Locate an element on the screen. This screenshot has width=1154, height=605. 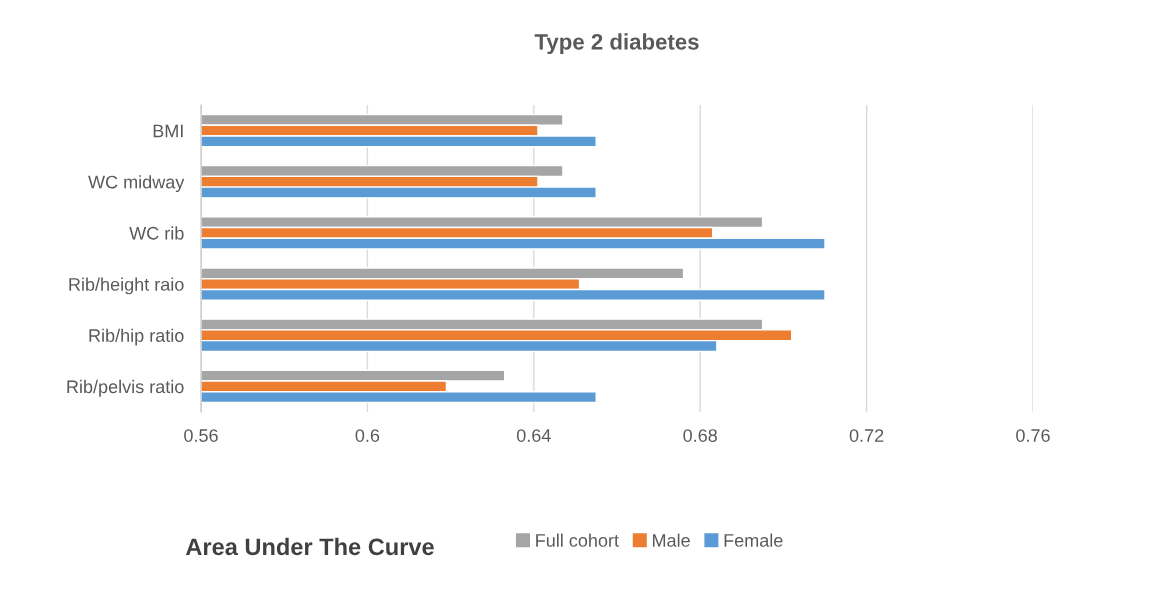
y-tick-label: WC midway is located at coordinates (136, 184).